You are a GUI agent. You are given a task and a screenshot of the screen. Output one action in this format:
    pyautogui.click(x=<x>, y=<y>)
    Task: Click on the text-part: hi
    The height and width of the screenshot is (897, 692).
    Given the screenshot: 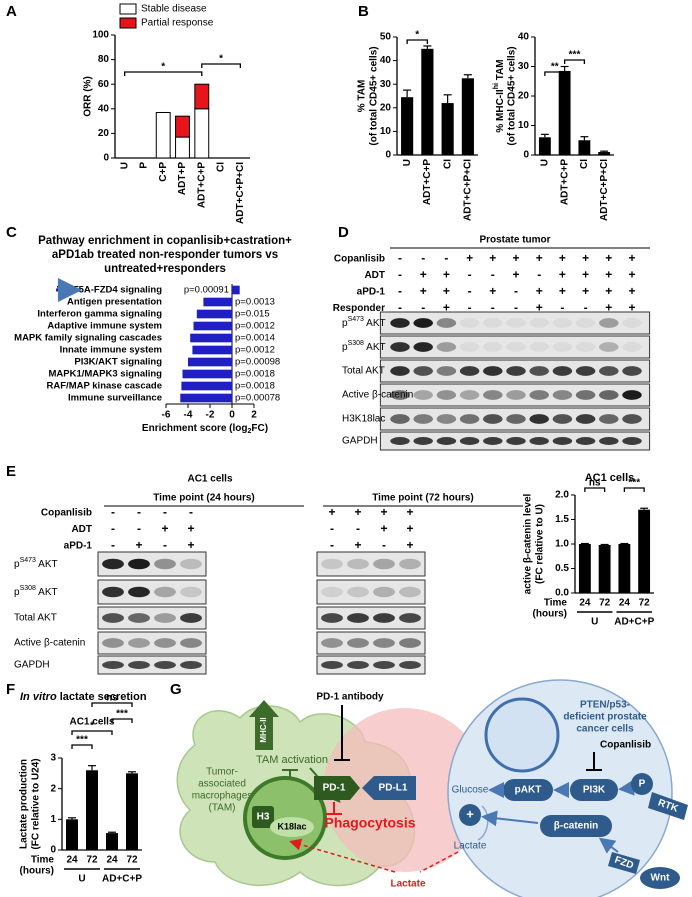 What is the action you would take?
    pyautogui.click(x=496, y=86)
    